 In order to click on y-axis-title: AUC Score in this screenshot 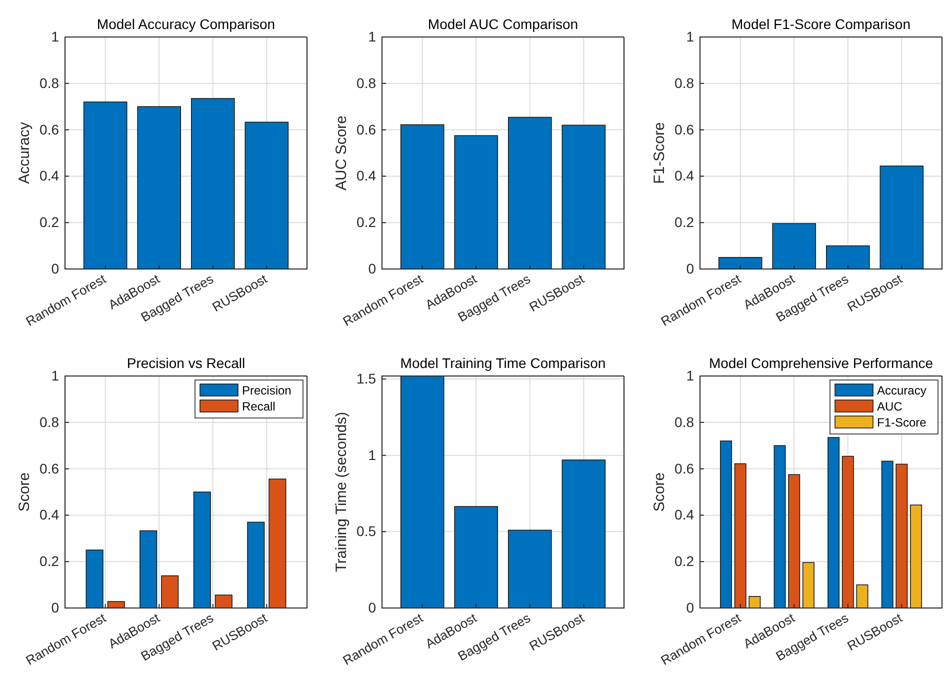, I will do `click(341, 153)`.